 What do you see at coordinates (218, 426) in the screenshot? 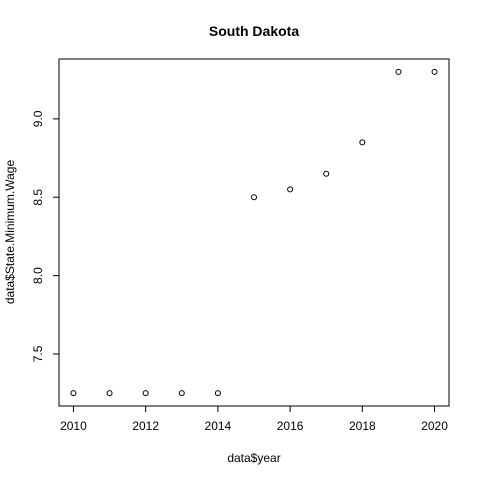
I see `x-tick-label: 2014` at bounding box center [218, 426].